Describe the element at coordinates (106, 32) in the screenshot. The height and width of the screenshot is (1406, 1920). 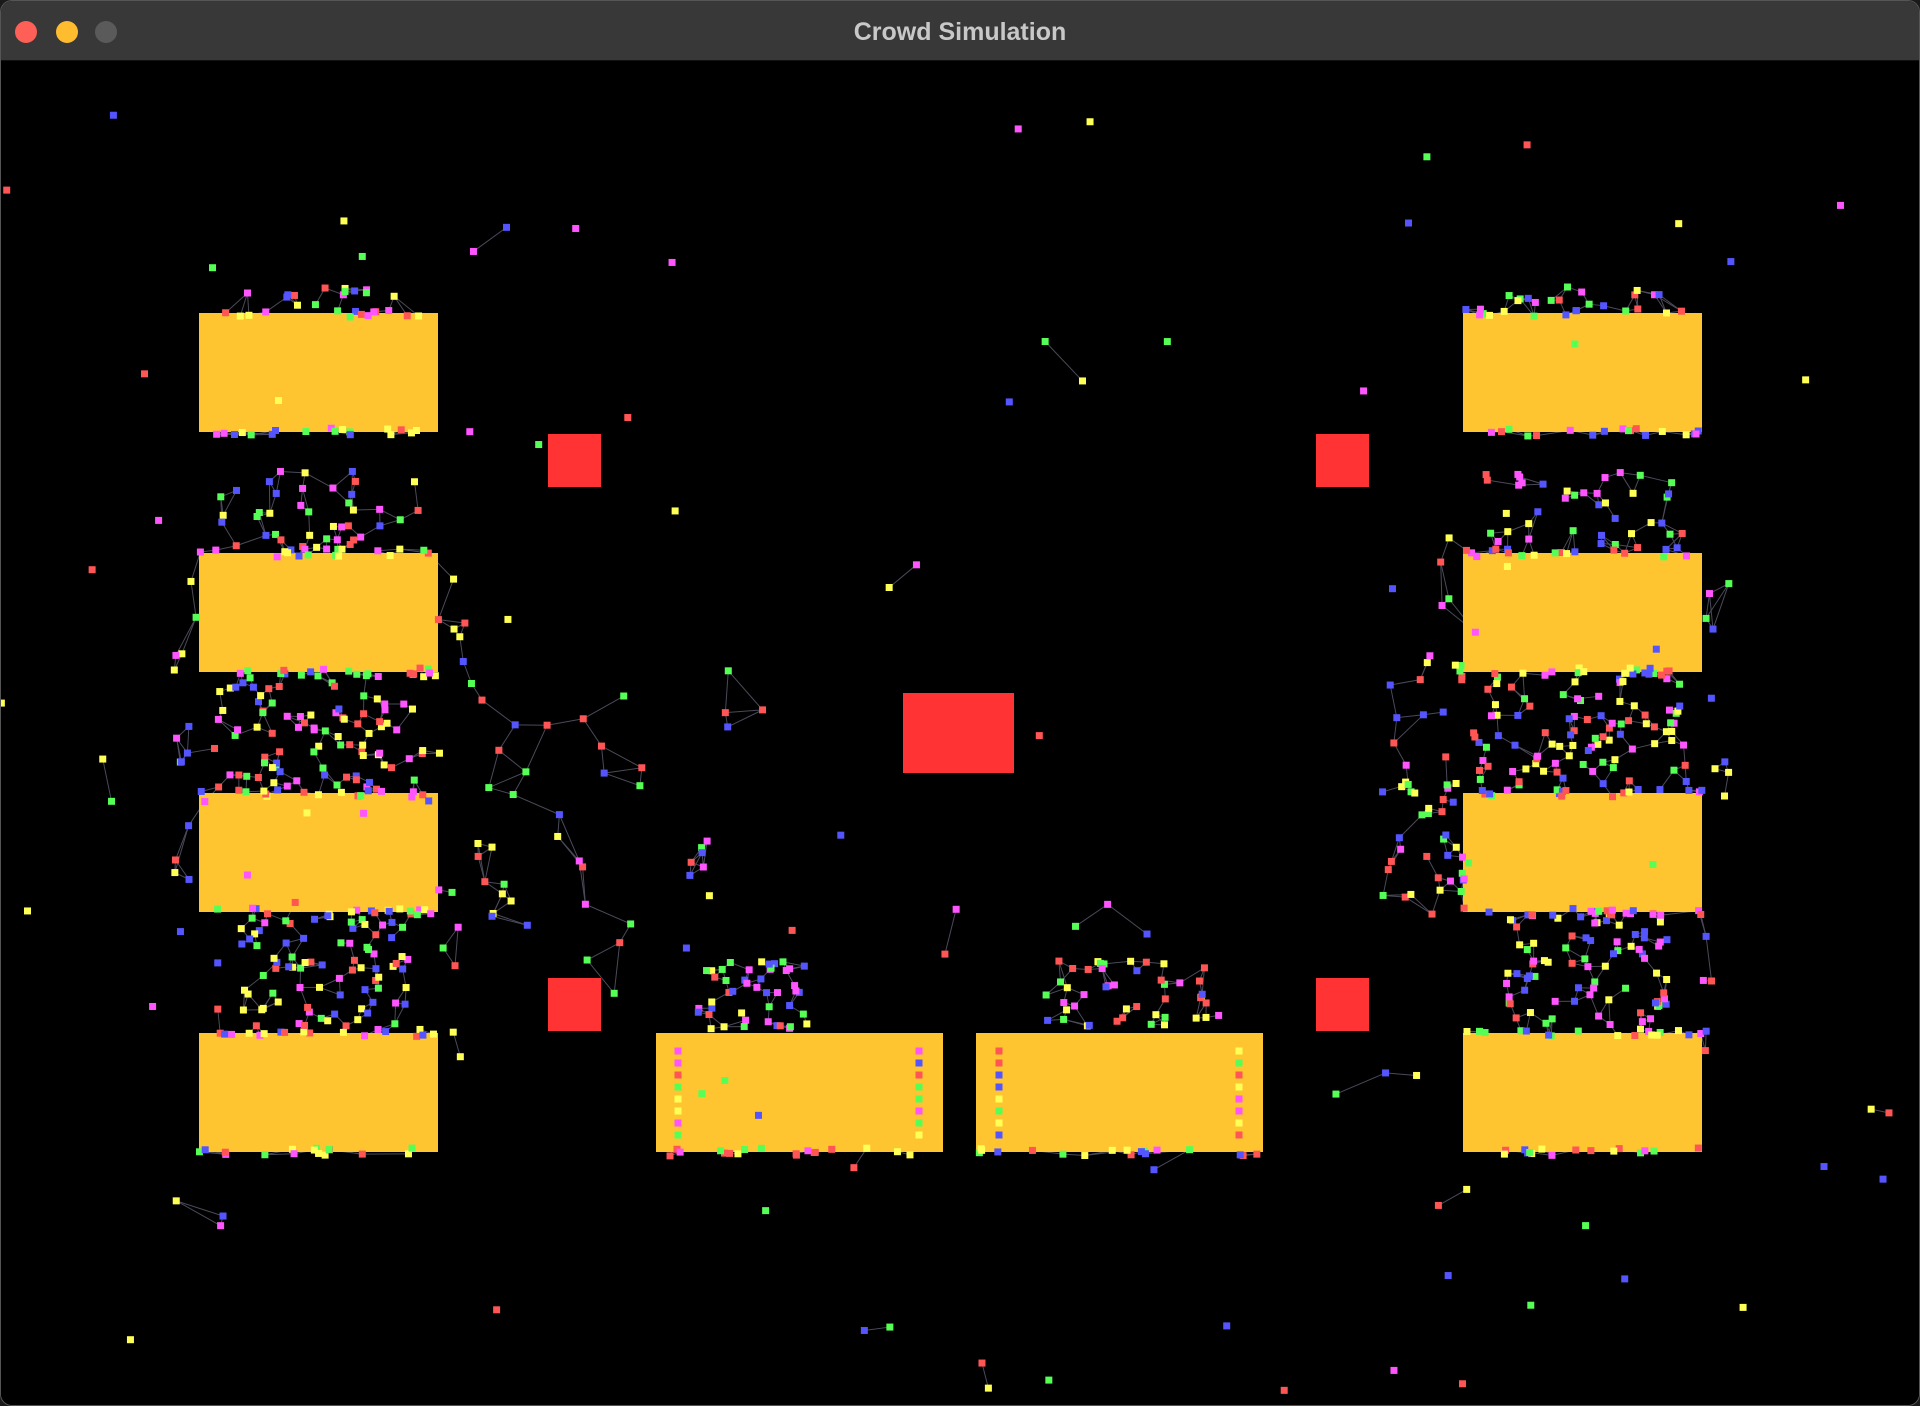
I see `zoom-button` at that location.